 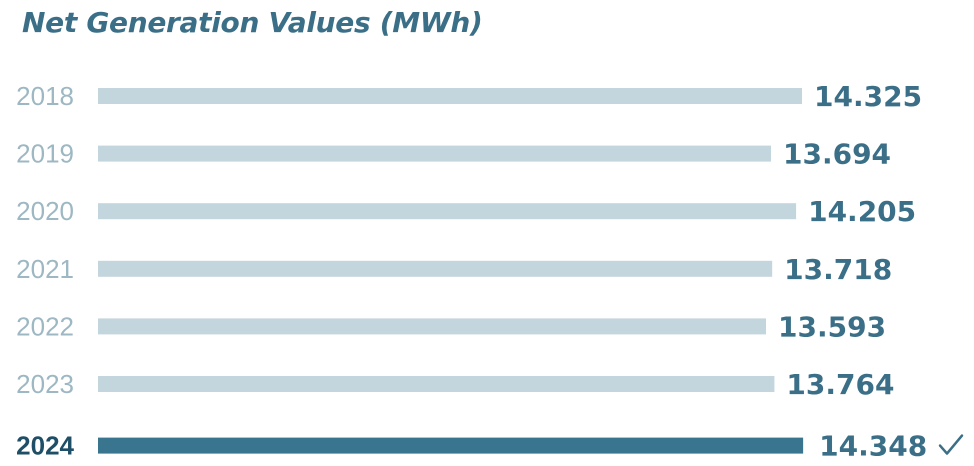 I want to click on bar-2019, so click(x=434, y=153).